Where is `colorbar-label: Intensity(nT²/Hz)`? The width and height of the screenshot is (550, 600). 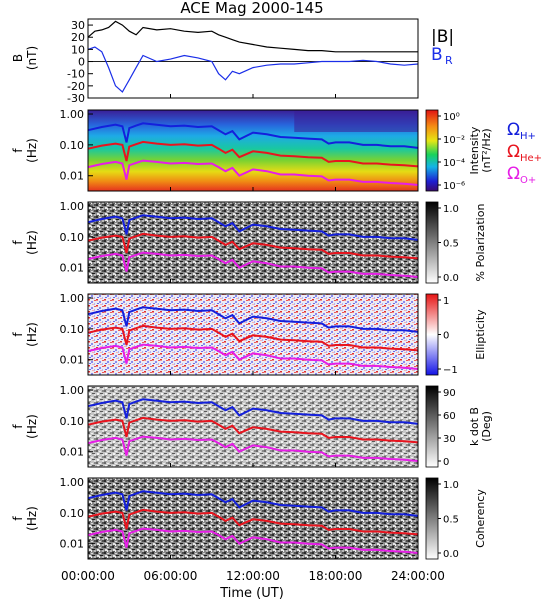 colorbar-label: Intensity(nT²/Hz) is located at coordinates (480, 150).